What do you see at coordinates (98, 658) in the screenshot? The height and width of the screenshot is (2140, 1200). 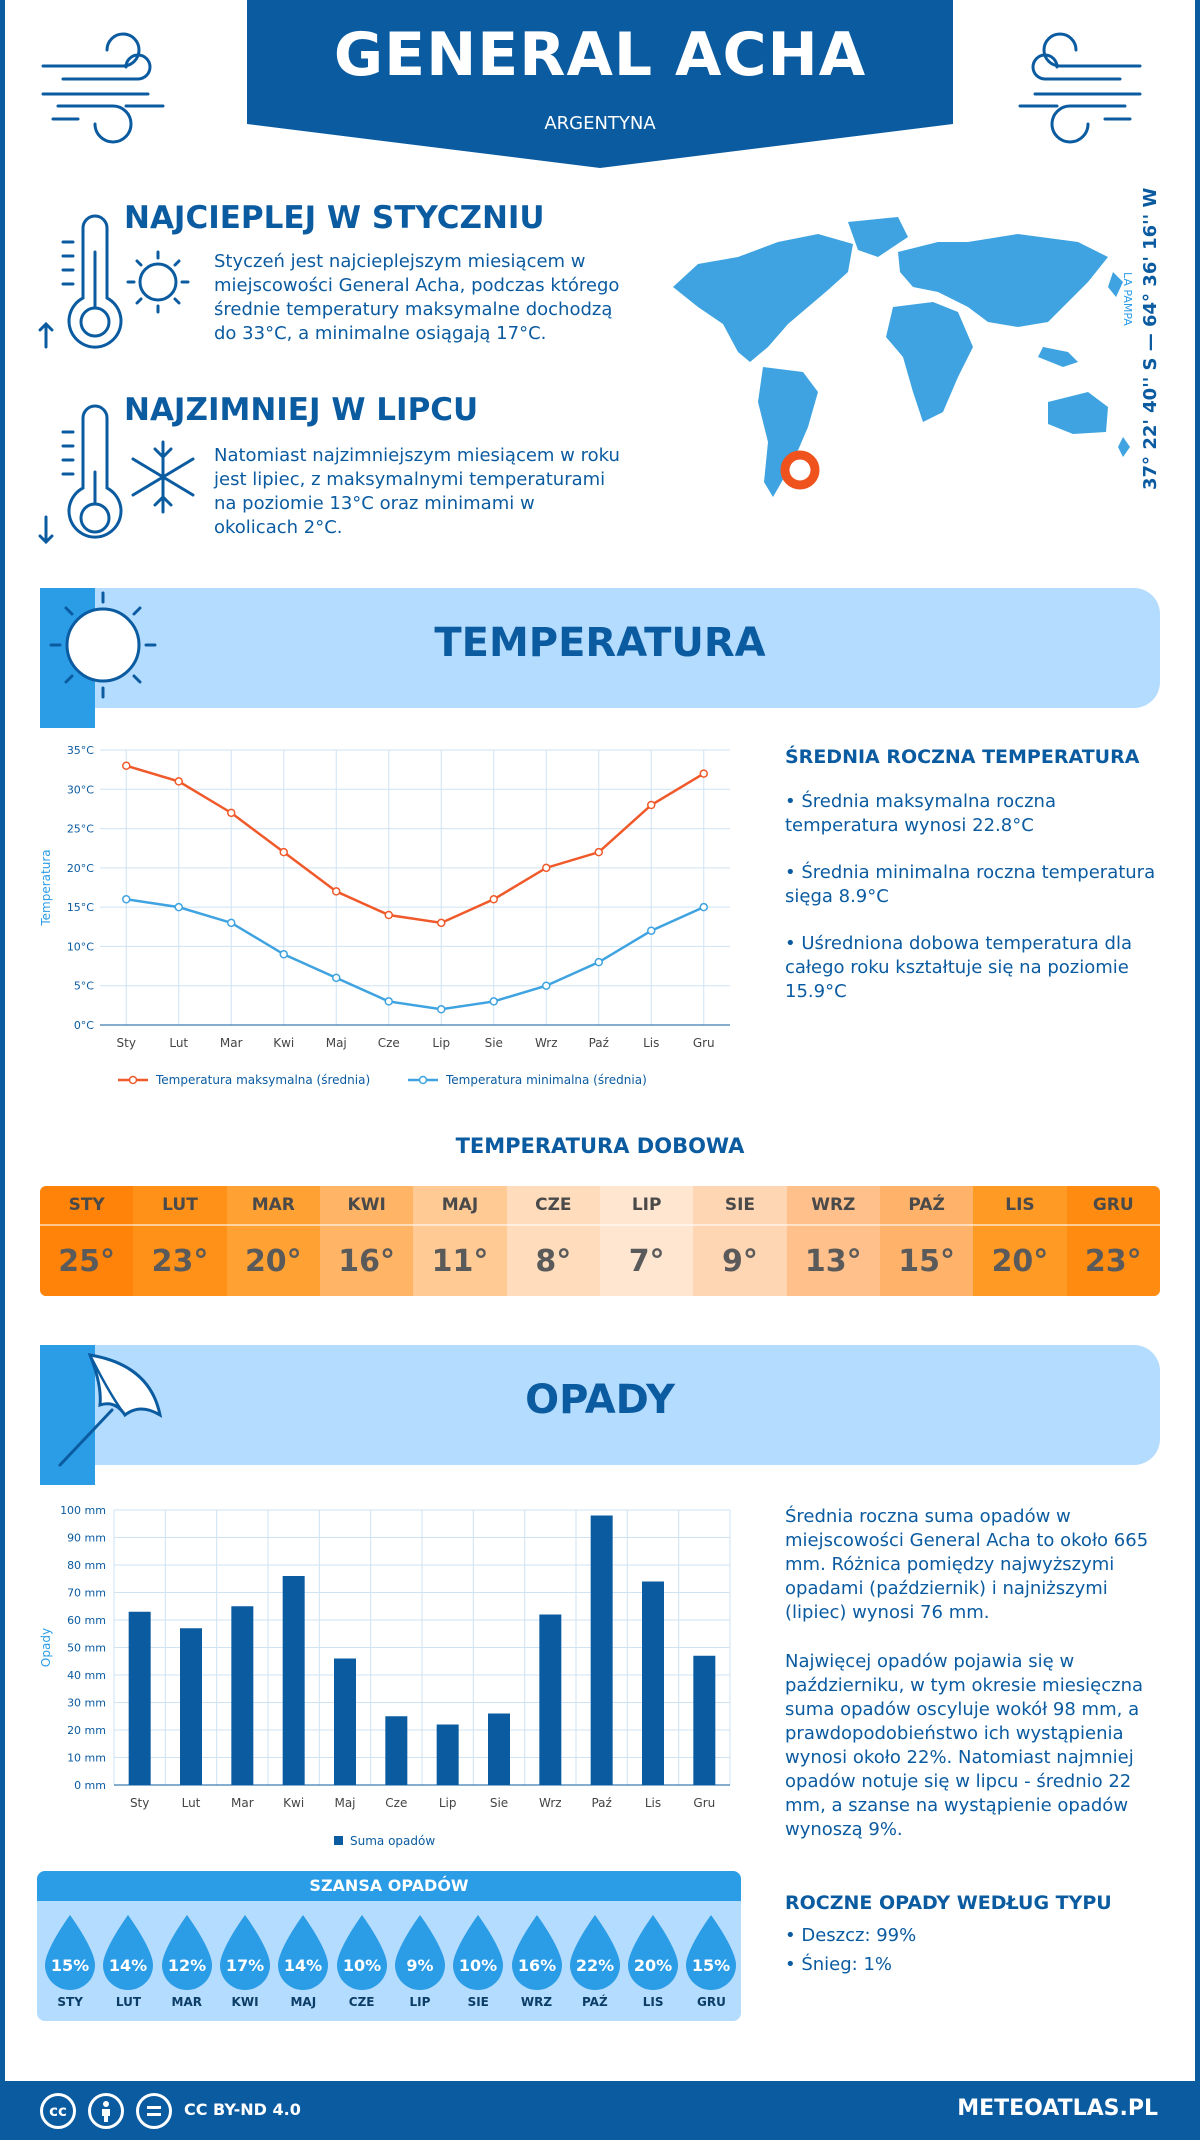 I see `sun-icon` at bounding box center [98, 658].